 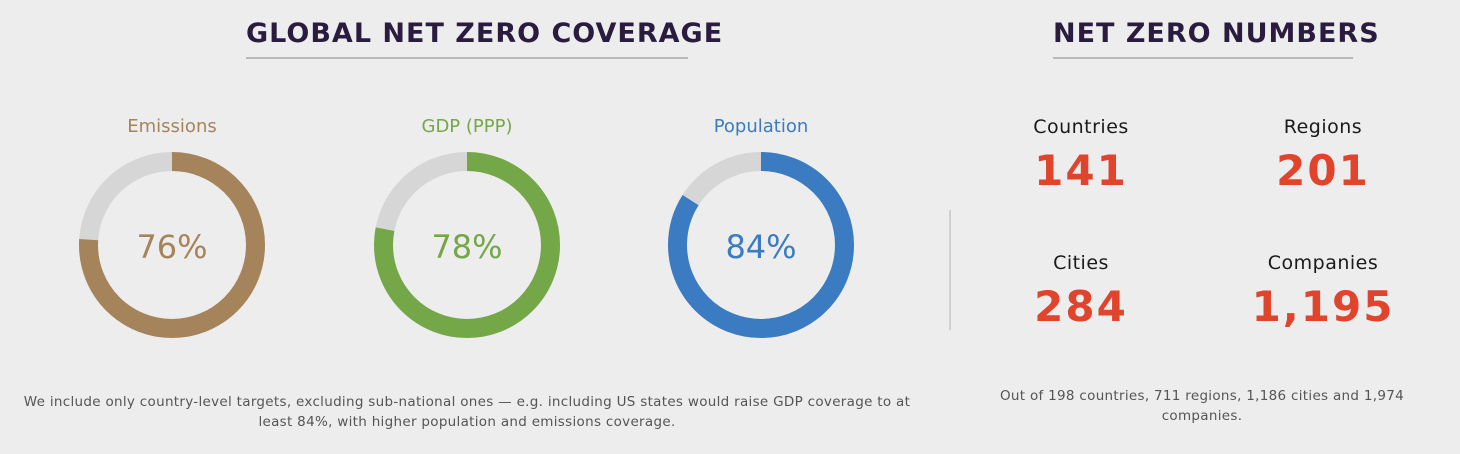 I want to click on stat-cities: Cities 284, so click(x=1081, y=291).